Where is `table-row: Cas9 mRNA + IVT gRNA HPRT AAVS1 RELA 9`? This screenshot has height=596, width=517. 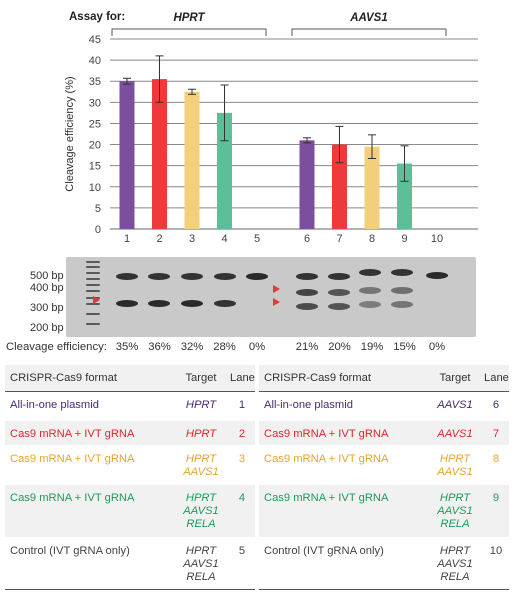 table-row: Cas9 mRNA + IVT gRNA HPRT AAVS1 RELA 9 is located at coordinates (384, 511).